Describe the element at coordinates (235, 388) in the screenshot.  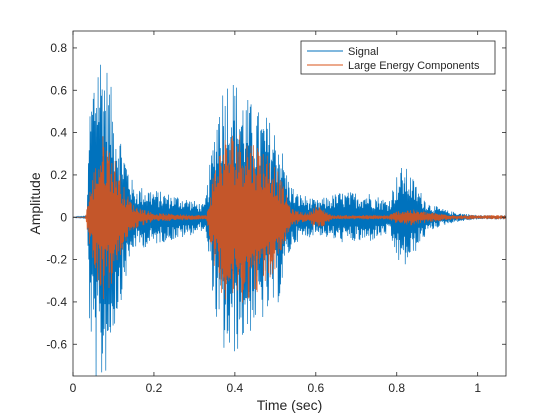
I see `x-tick-label: 0.4` at that location.